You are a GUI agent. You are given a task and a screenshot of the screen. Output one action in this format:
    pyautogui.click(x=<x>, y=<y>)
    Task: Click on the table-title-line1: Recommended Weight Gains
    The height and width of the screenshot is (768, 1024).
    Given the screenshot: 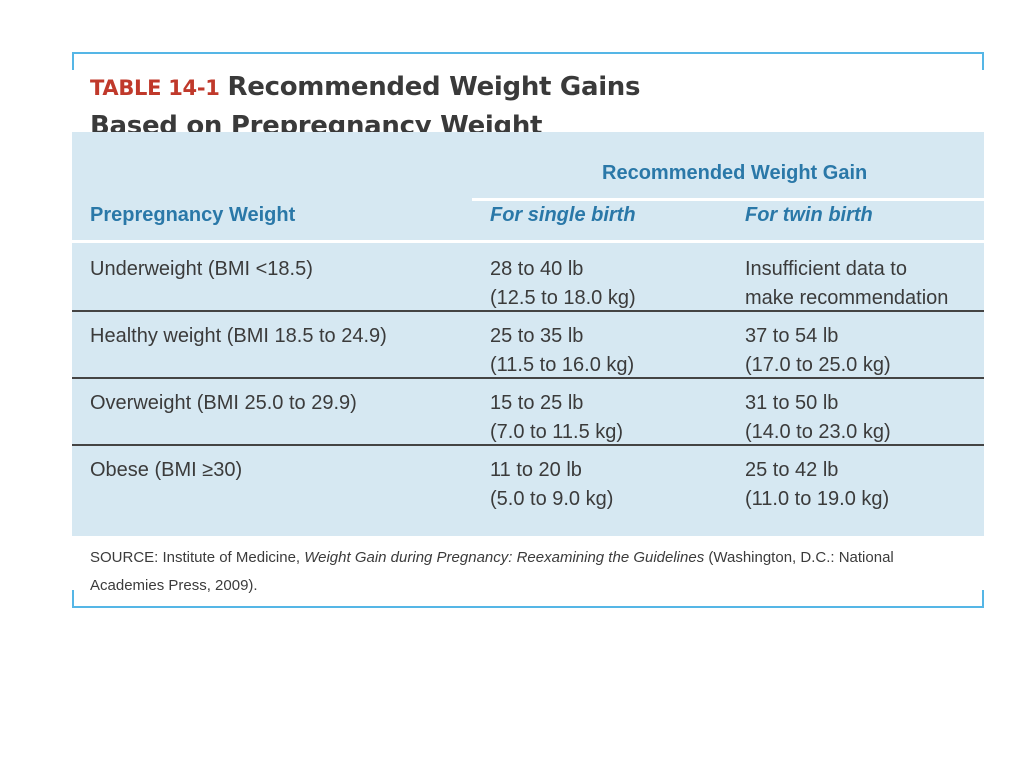 What is the action you would take?
    pyautogui.click(x=434, y=87)
    